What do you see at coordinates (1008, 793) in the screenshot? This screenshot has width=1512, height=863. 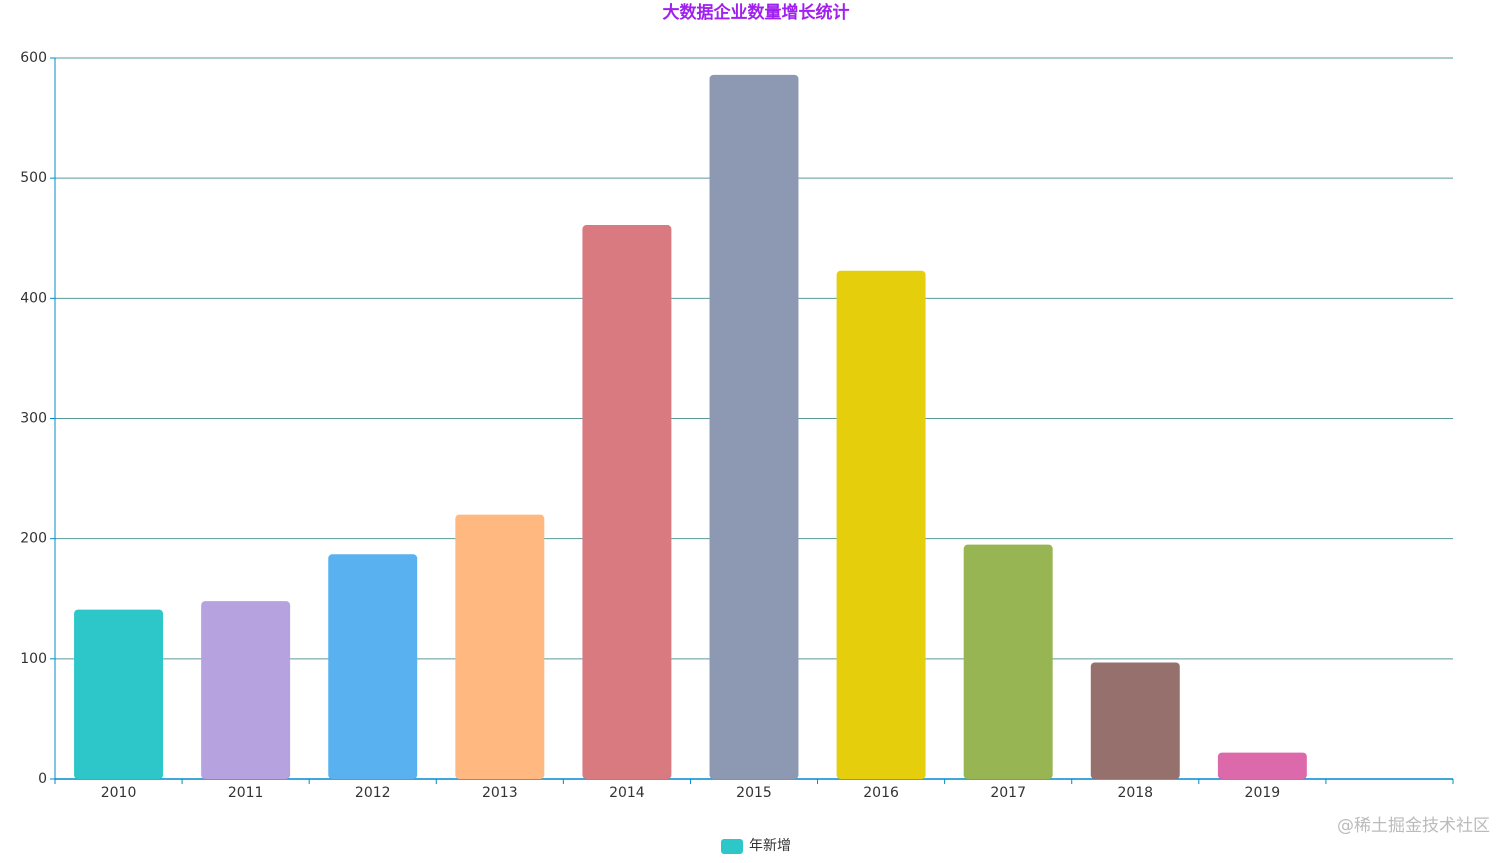 I see `x-tick-label: 2017` at bounding box center [1008, 793].